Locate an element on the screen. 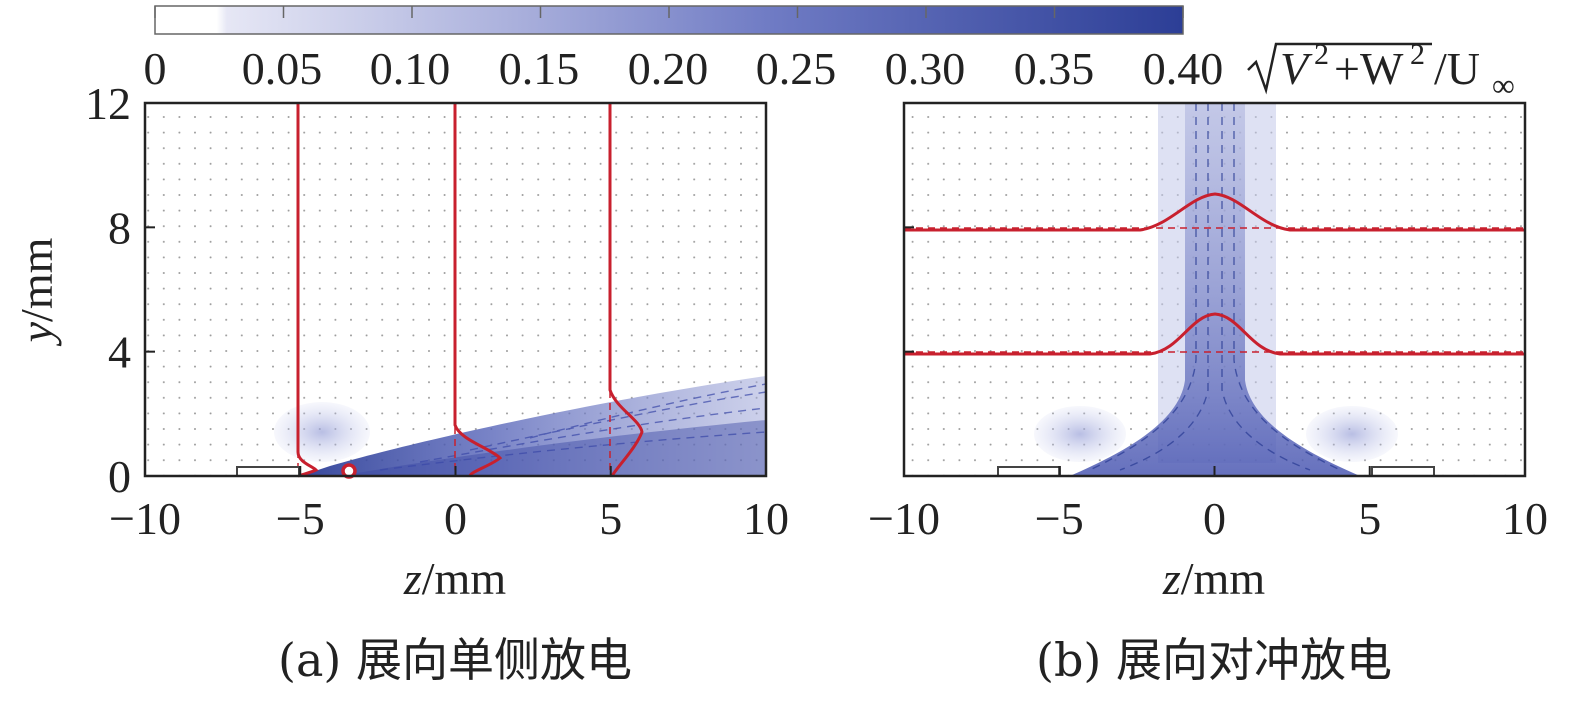 This screenshot has width=1575, height=703. panel-a-x-axis-label: z/mm is located at coordinates (454, 578).